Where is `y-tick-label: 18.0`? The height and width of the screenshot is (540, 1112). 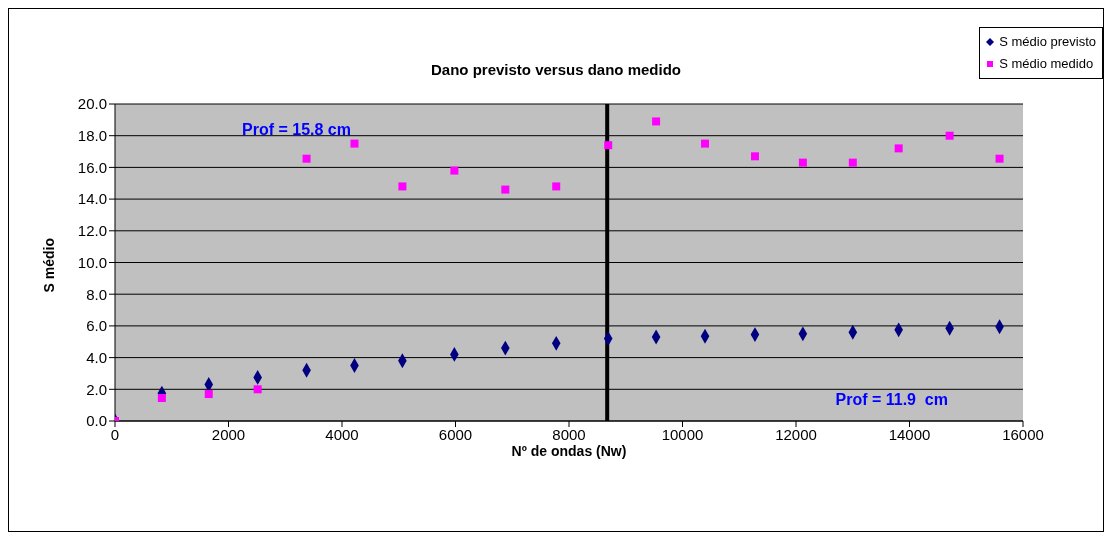
y-tick-label: 18.0 is located at coordinates (92, 136).